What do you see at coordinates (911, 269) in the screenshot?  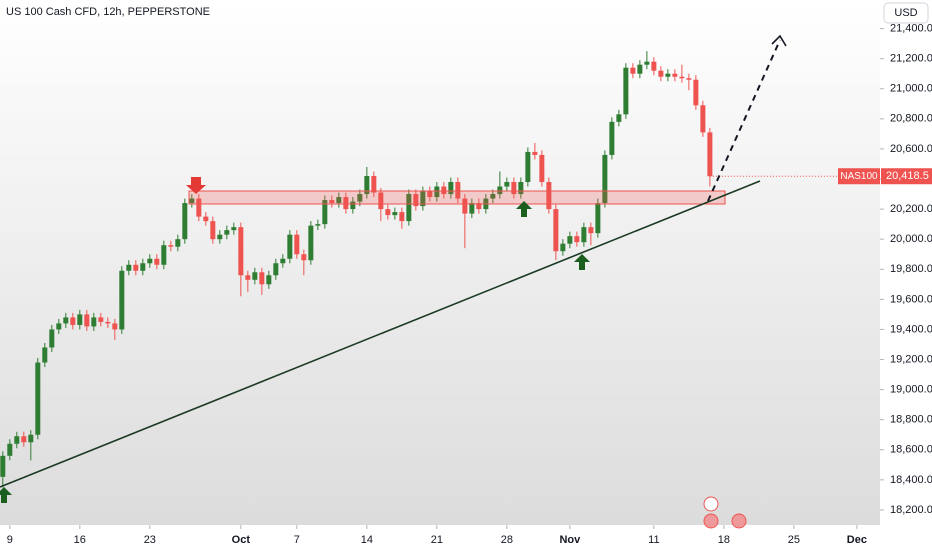 I see `y-tick-label: 19,800.0` at bounding box center [911, 269].